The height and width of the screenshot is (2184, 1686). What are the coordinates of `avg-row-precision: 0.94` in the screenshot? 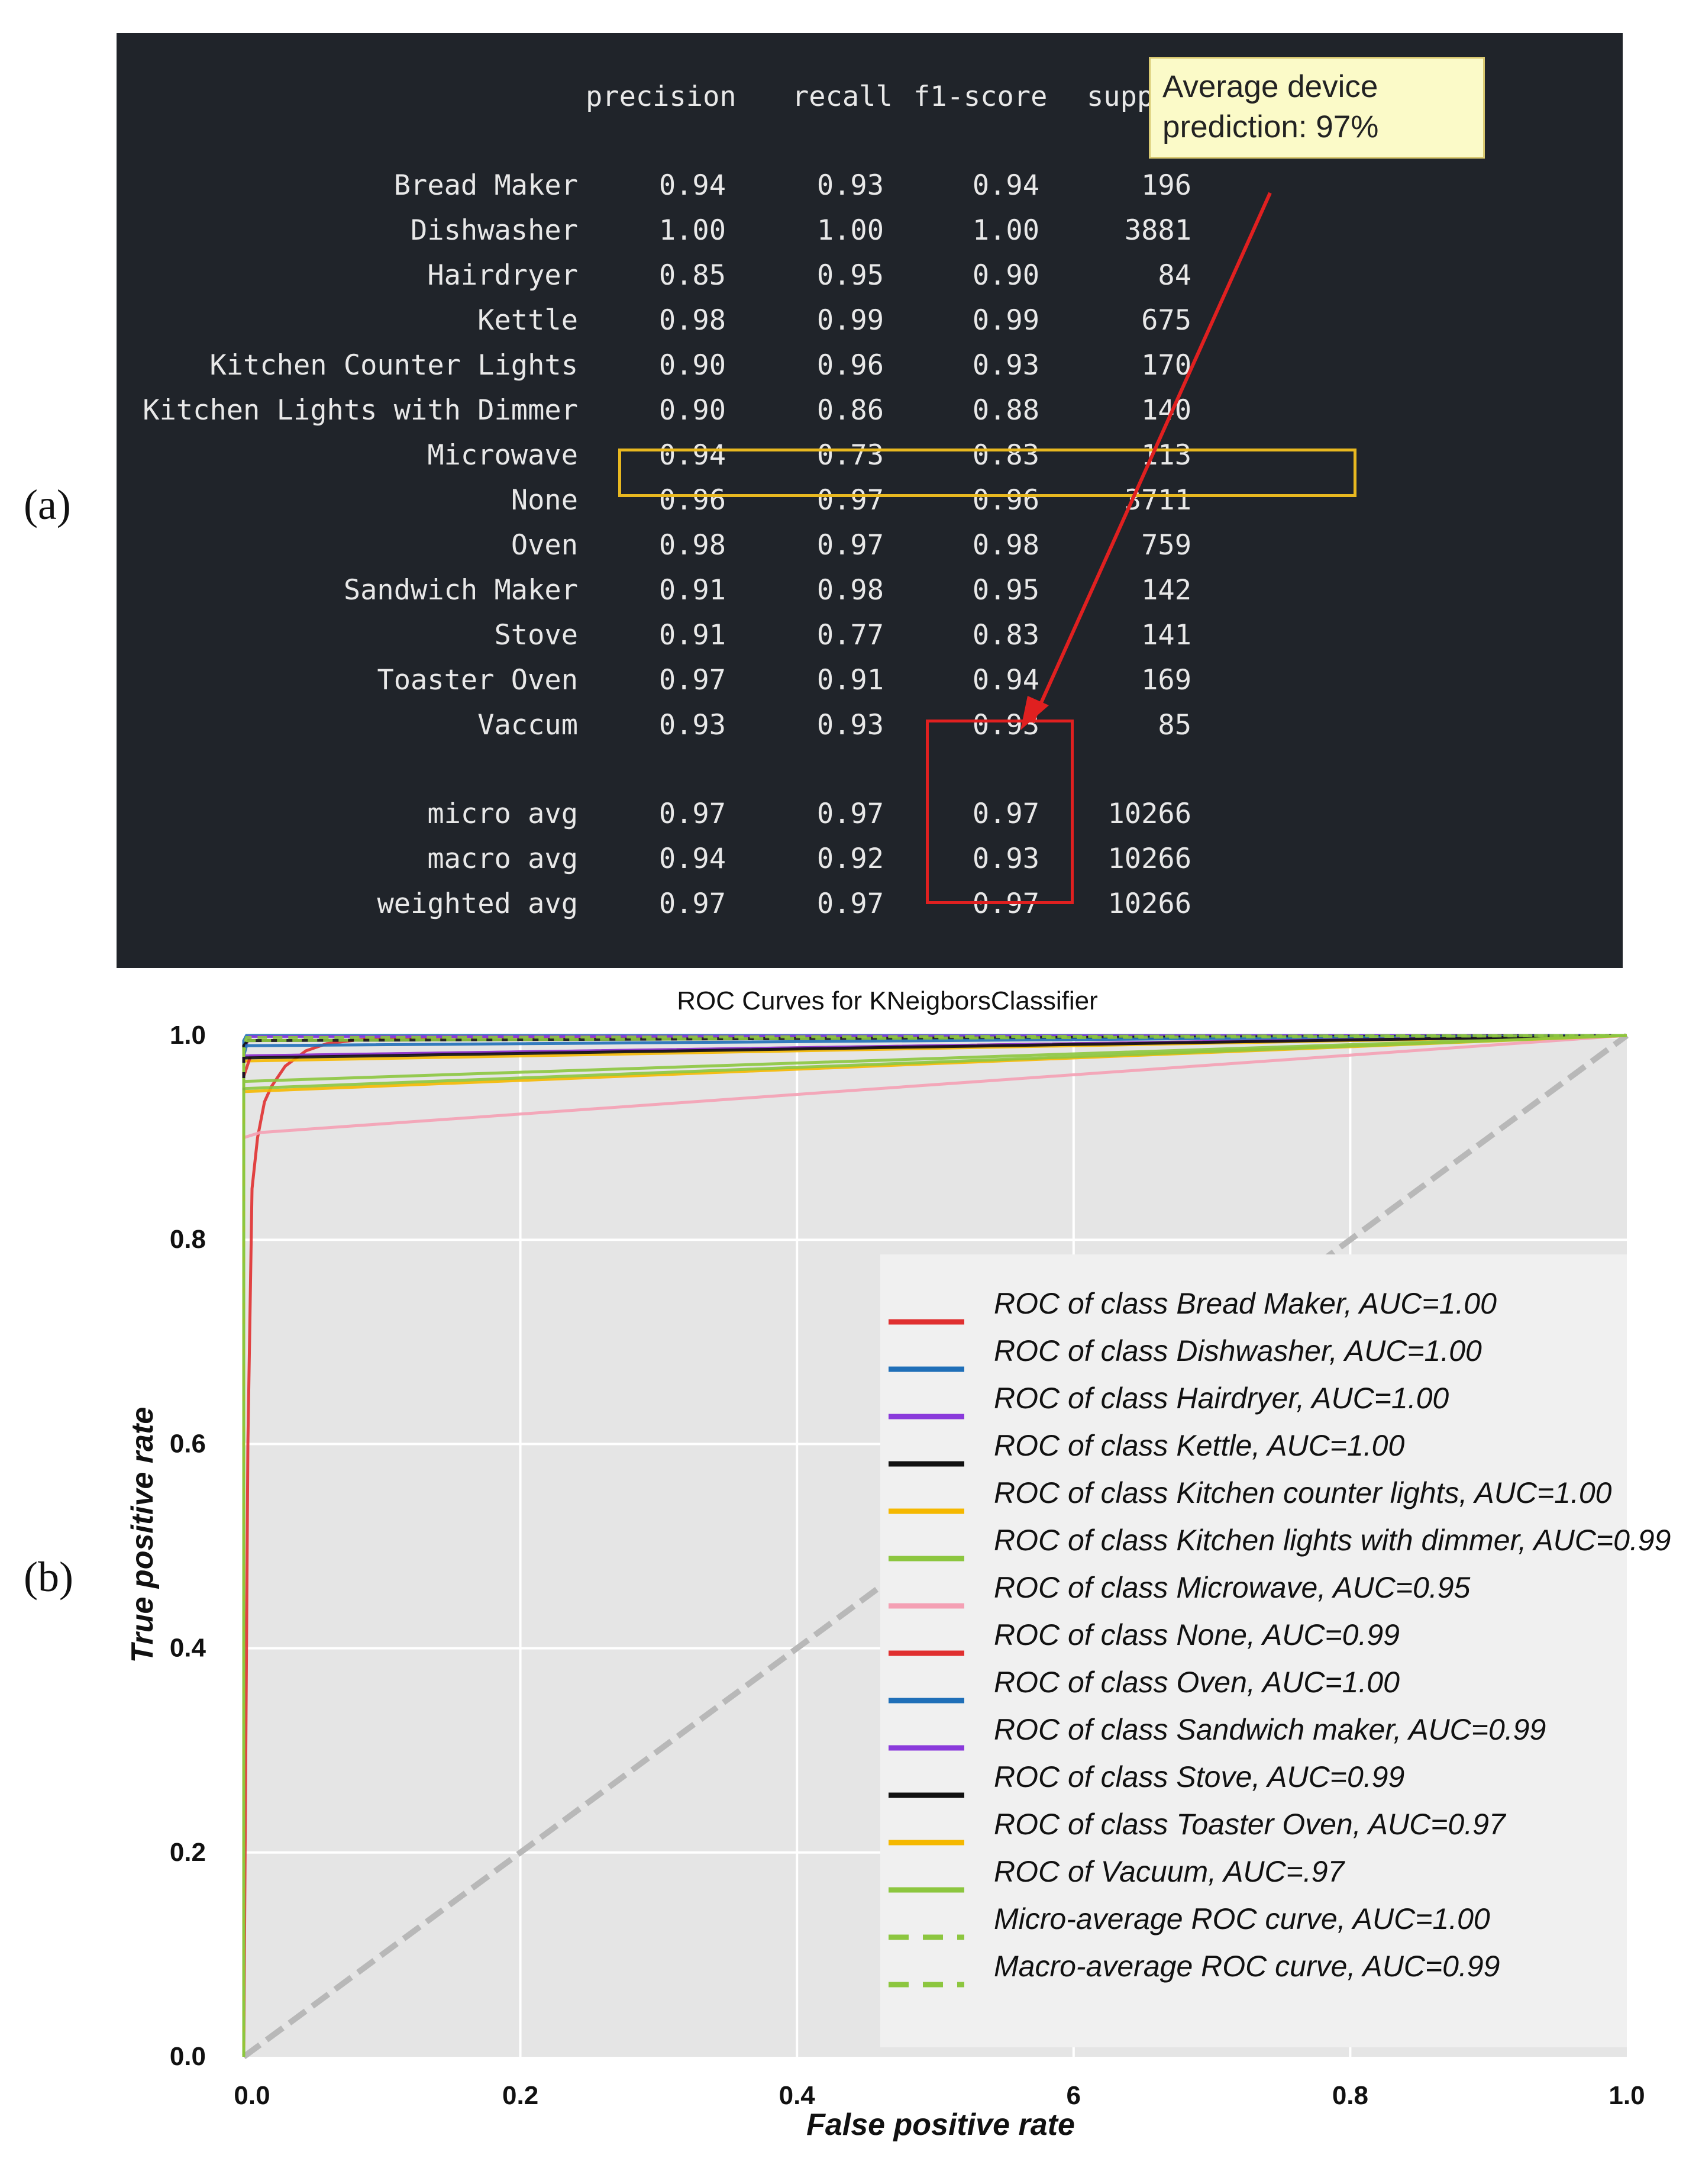 It's located at (692, 859).